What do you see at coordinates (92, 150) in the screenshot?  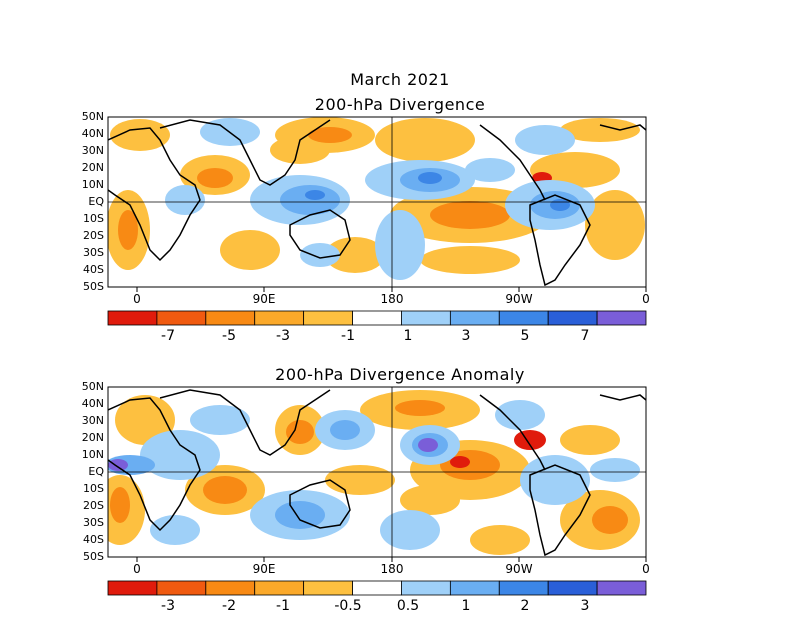 I see `panel-1-lat-label: 30N` at bounding box center [92, 150].